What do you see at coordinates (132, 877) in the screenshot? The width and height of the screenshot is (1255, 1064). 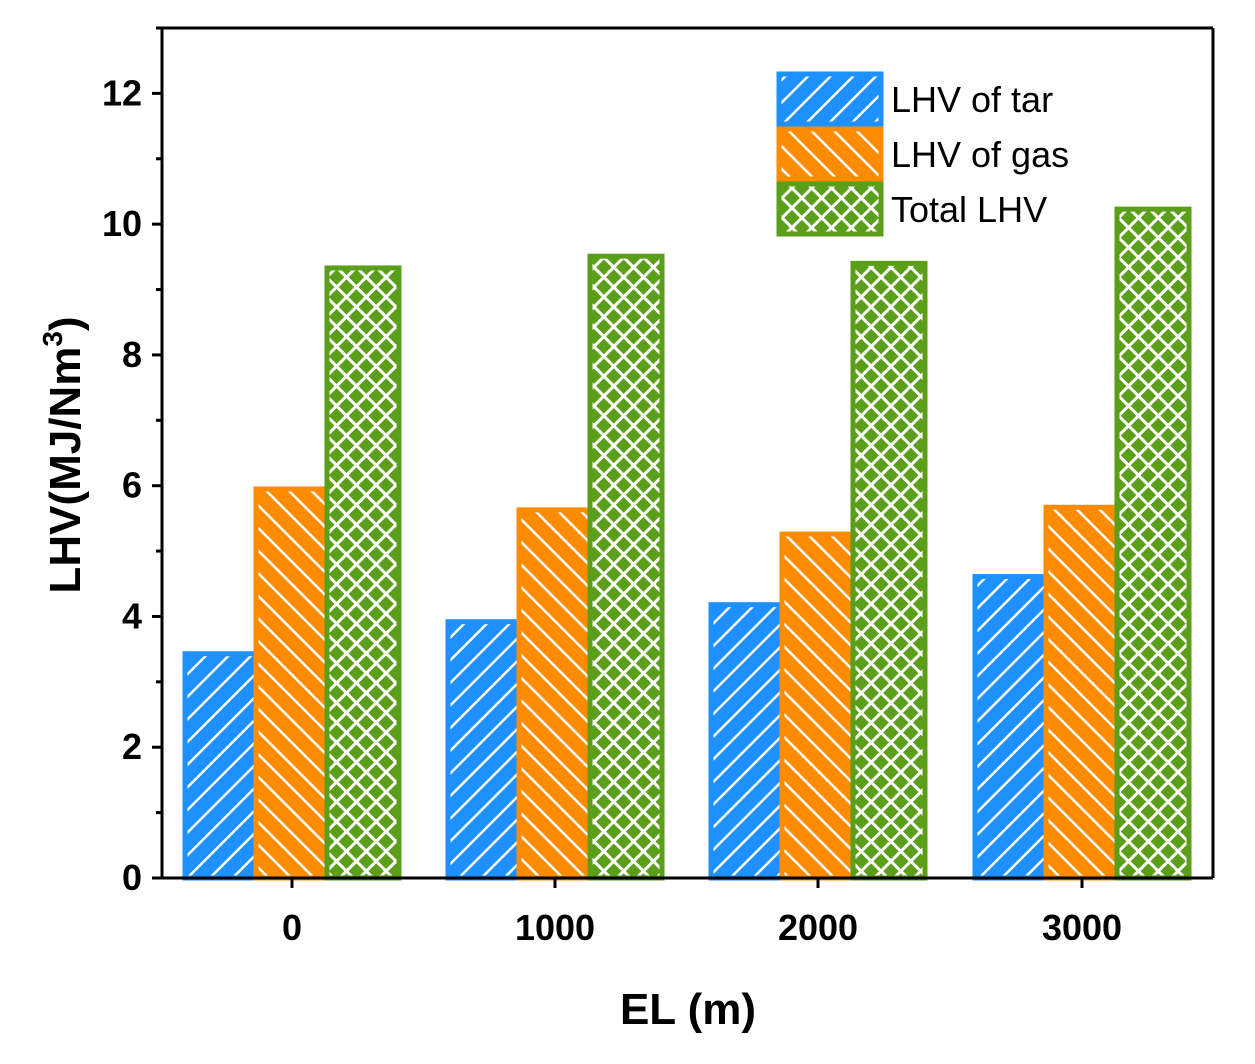 I see `y-tick-label: 0` at bounding box center [132, 877].